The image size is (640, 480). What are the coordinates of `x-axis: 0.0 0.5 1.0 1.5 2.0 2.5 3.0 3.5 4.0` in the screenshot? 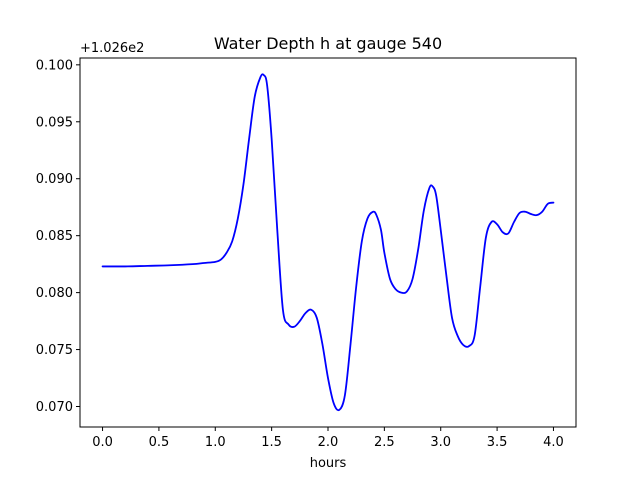 It's located at (328, 438).